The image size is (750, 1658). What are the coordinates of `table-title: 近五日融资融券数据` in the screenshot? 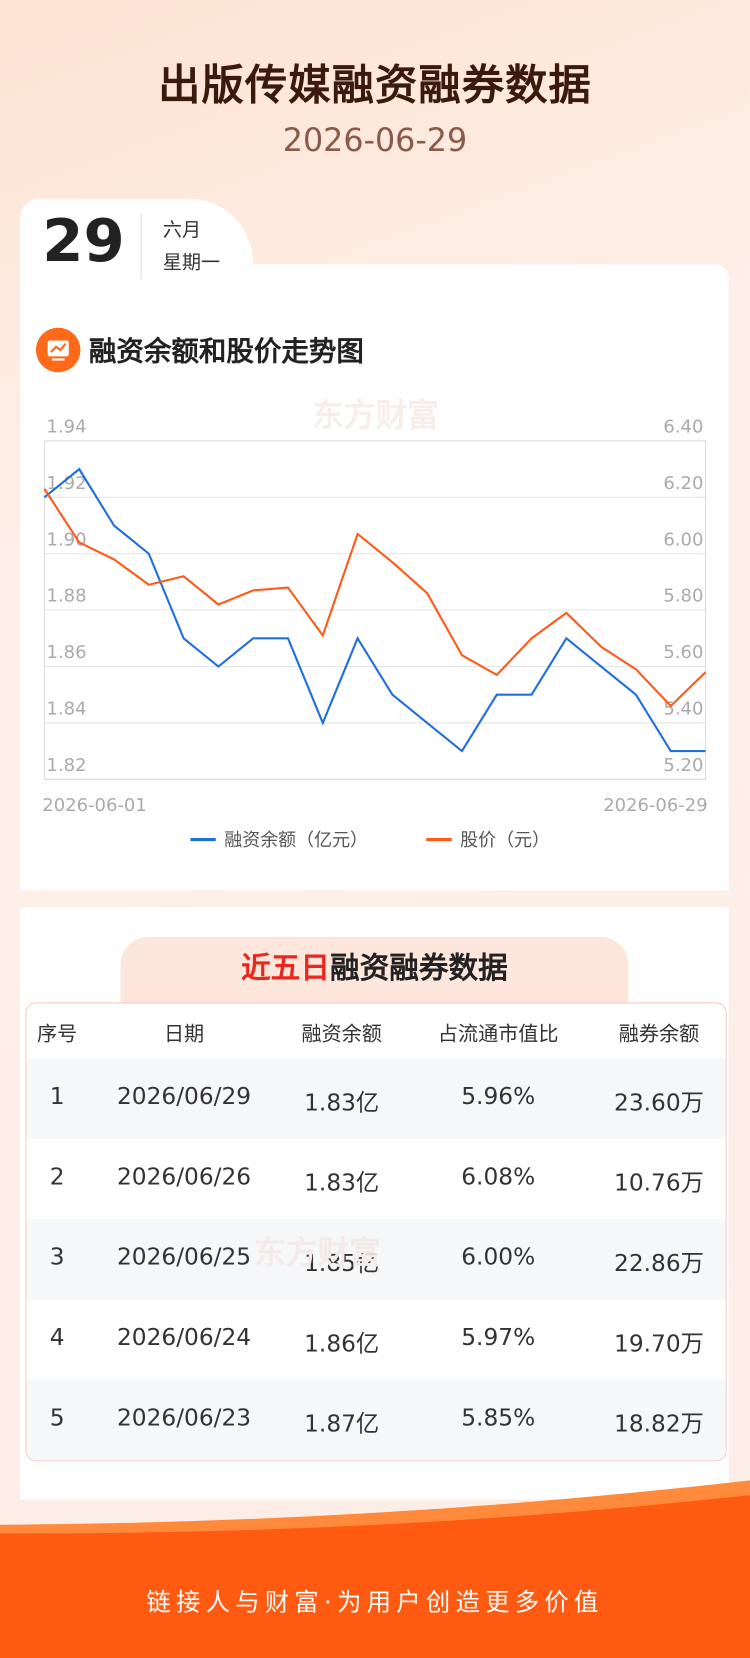 It's located at (374, 970).